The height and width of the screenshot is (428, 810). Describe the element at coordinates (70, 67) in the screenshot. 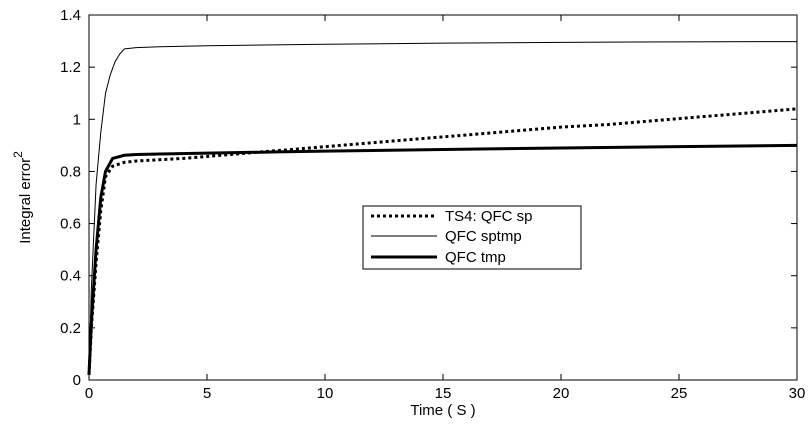

I see `y-tick-label: 1.2` at that location.